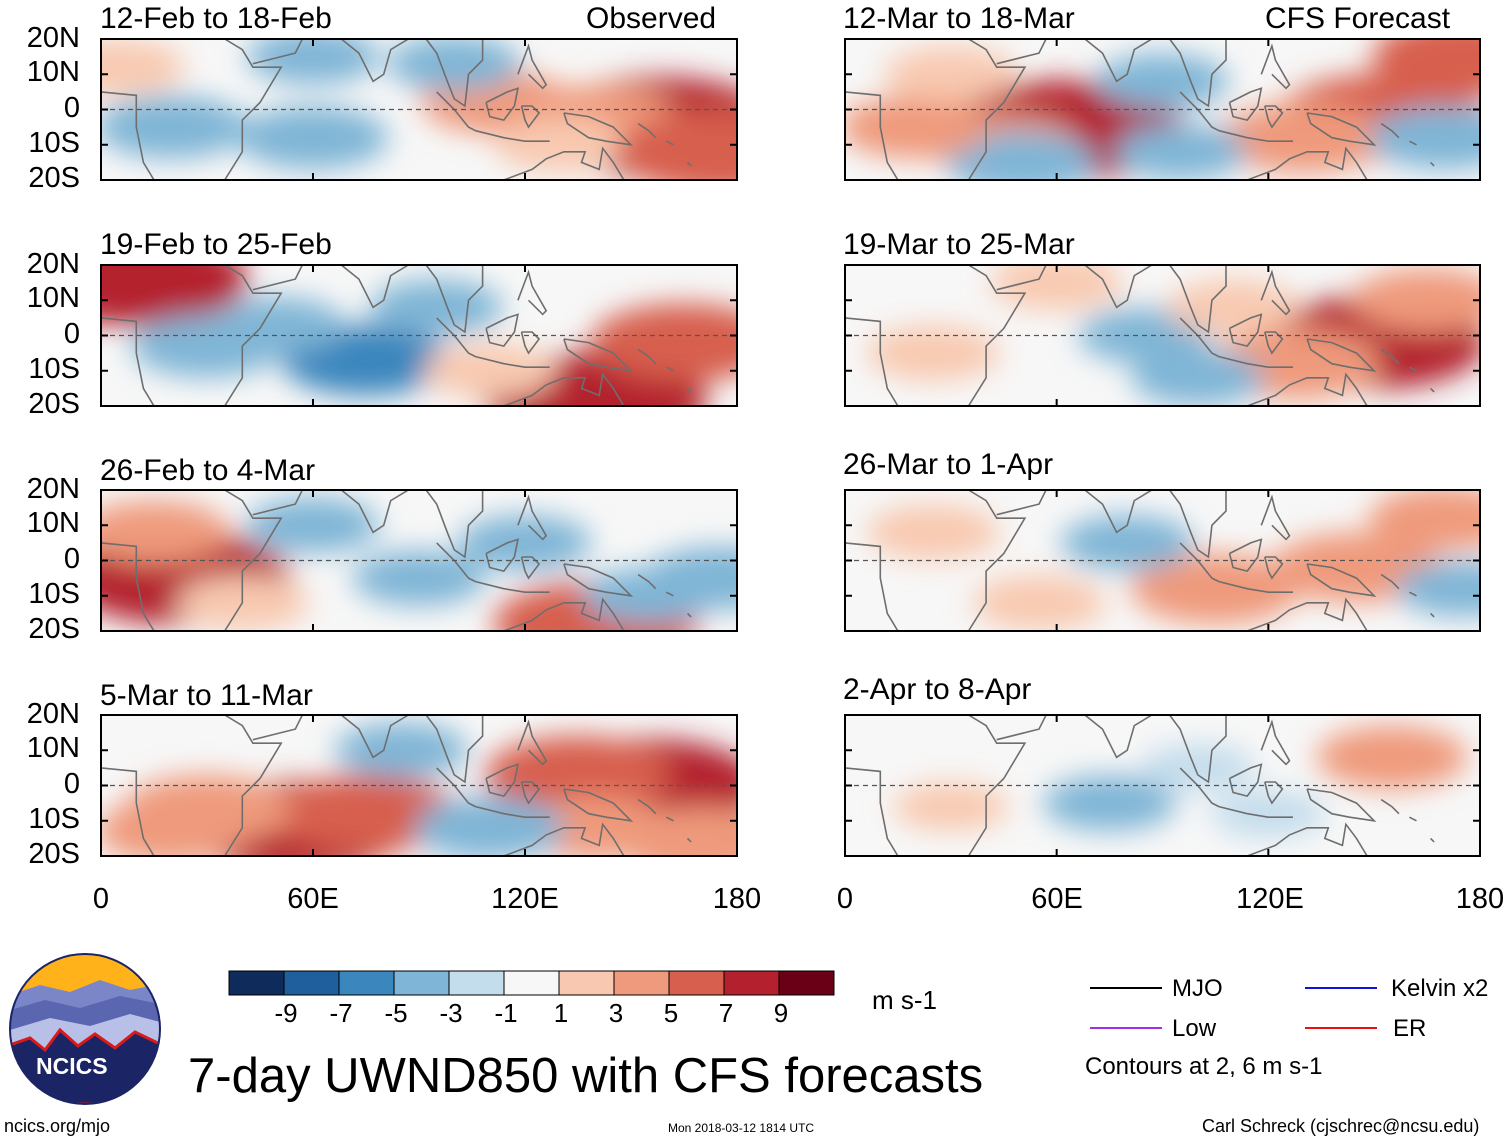 Image resolution: width=1510 pixels, height=1142 pixels. Describe the element at coordinates (561, 1013) in the screenshot. I see `colorbar-label: 1` at that location.